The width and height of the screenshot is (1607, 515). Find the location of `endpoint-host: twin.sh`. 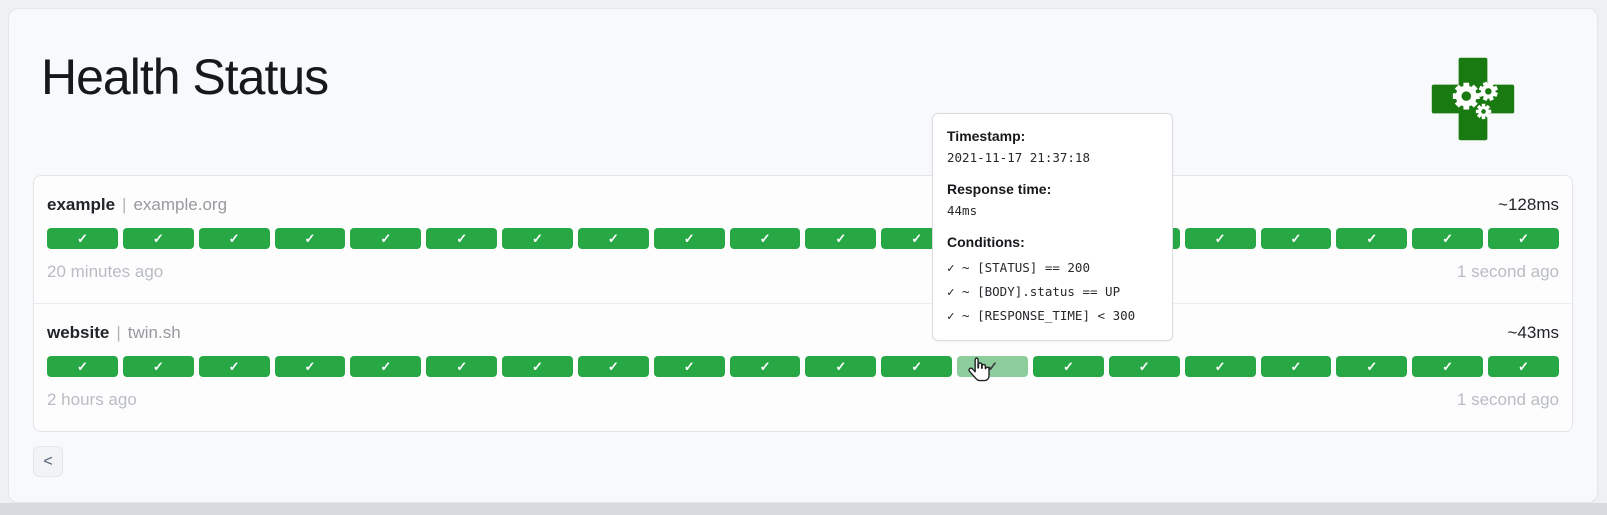

endpoint-host: twin.sh is located at coordinates (154, 332).